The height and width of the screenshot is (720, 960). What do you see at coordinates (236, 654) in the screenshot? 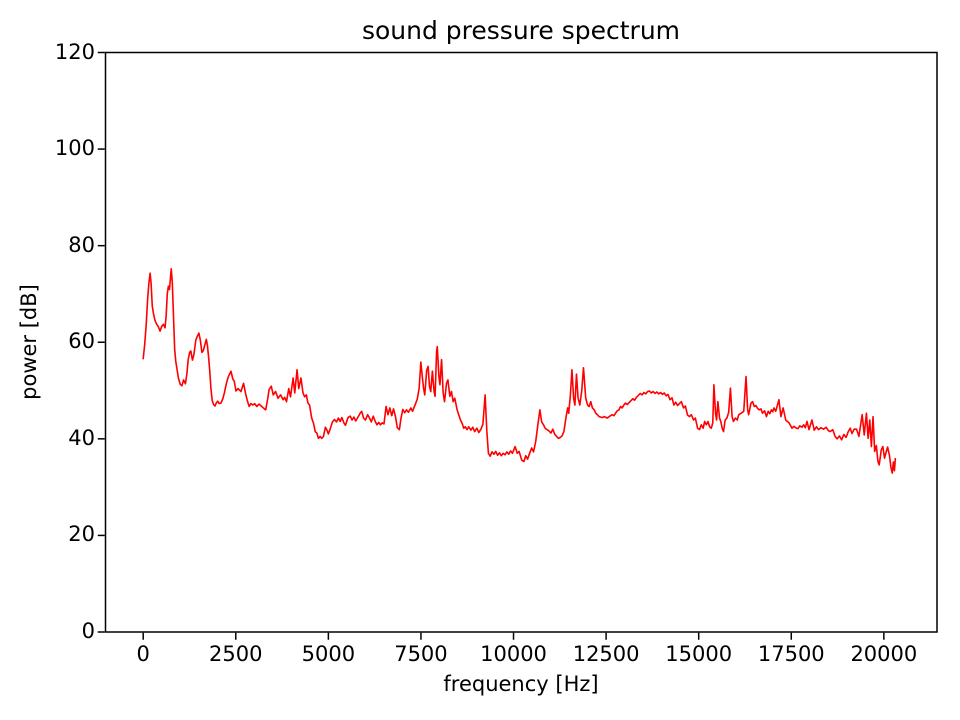
I see `x-tick-label: 2500` at bounding box center [236, 654].